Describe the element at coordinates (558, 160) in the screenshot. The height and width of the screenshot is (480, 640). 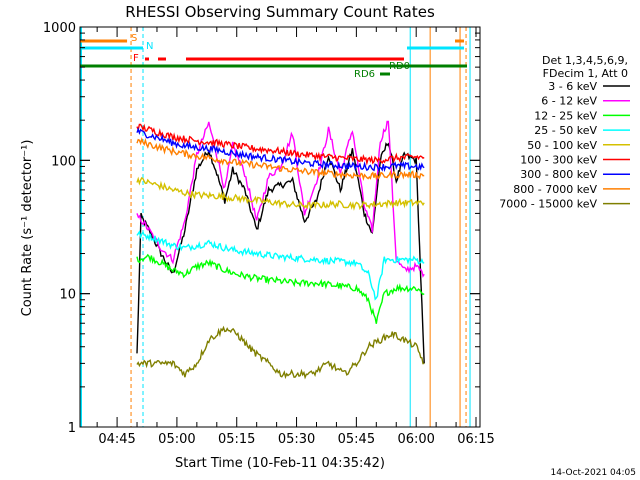
I see `legend-label: 100 - 300 keV` at that location.